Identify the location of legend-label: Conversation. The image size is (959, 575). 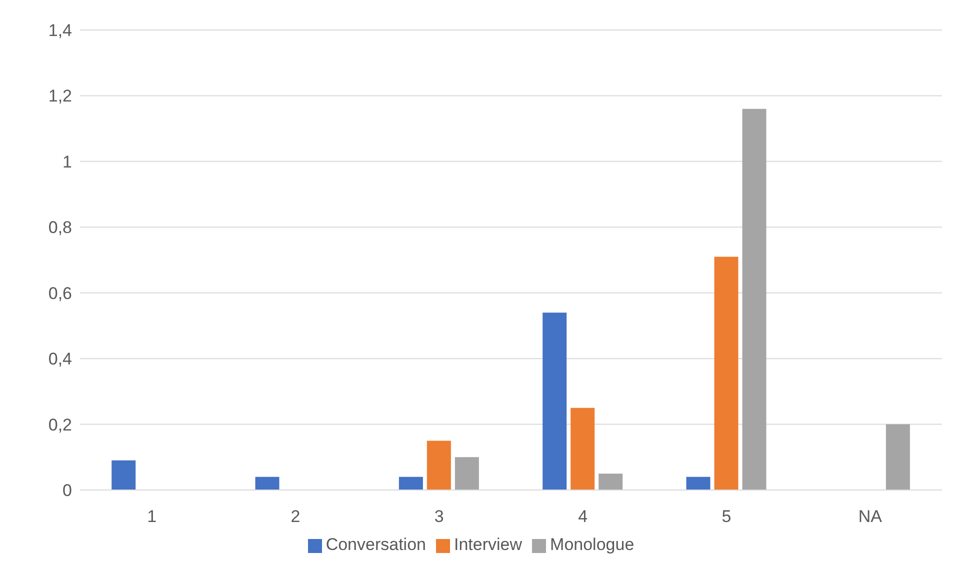
(376, 544).